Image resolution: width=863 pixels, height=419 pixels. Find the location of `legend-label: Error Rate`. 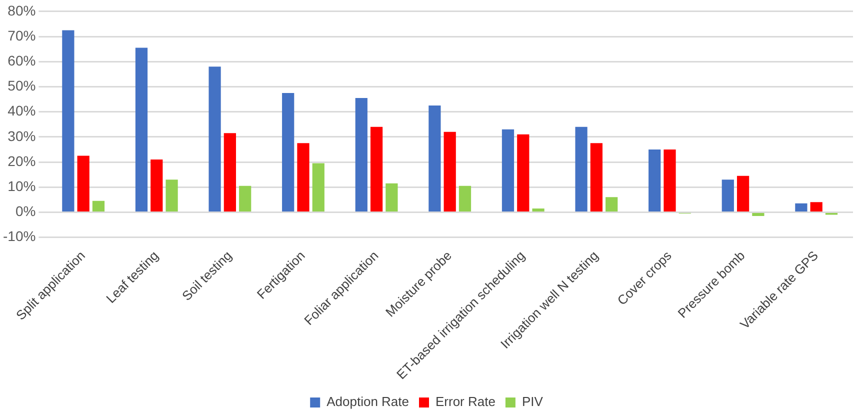

legend-label: Error Rate is located at coordinates (465, 402).